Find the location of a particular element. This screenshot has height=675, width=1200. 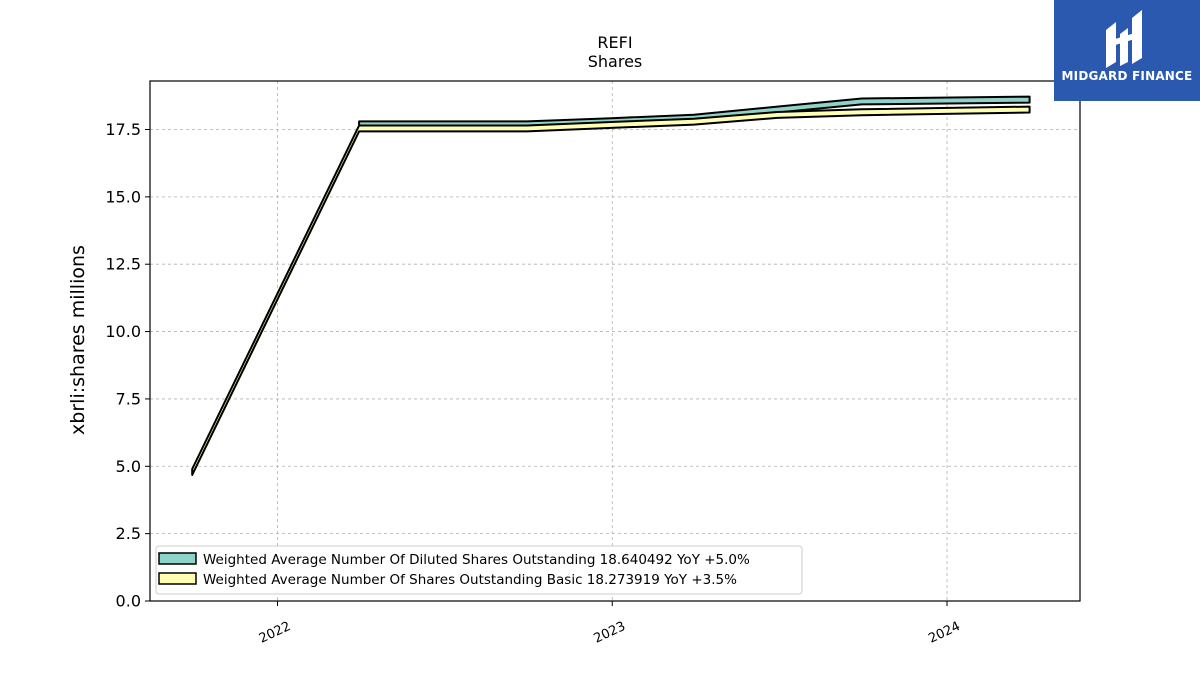

y-tick-label: 2.5 is located at coordinates (128, 533).